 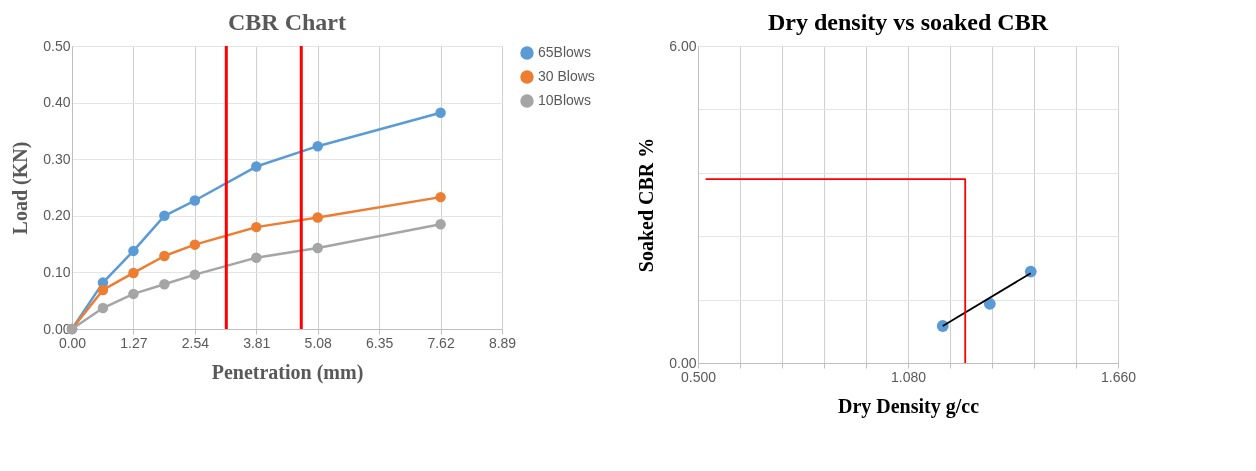 What do you see at coordinates (195, 342) in the screenshot?
I see `x-tick-label: 2.54` at bounding box center [195, 342].